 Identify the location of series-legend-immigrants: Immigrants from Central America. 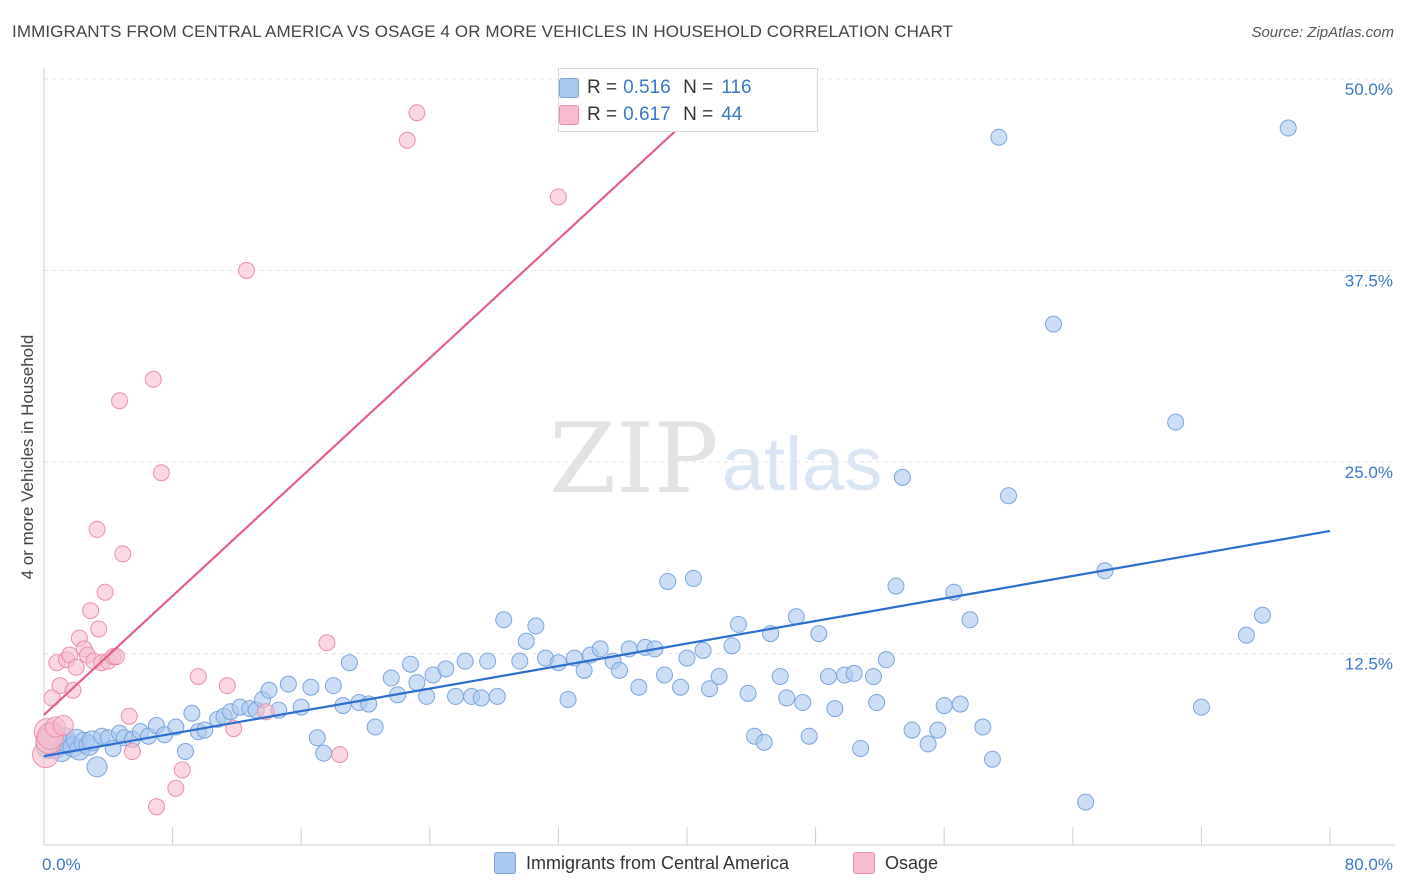
(641, 863).